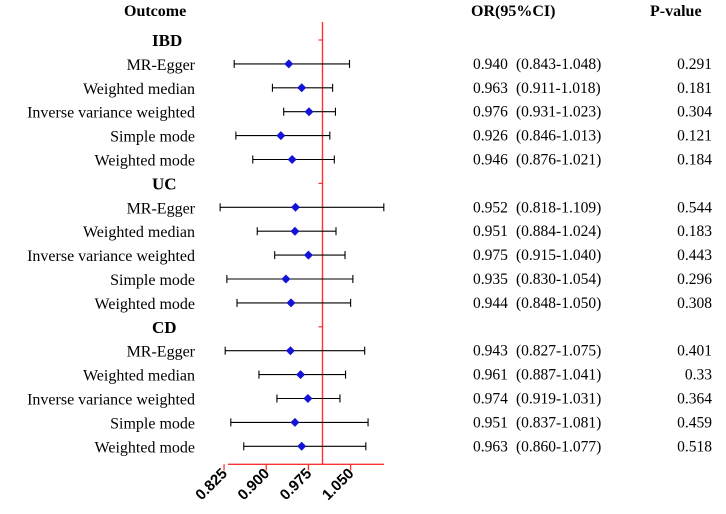 This screenshot has height=514, width=726. I want to click on x-tick-label: 0.900, so click(254, 484).